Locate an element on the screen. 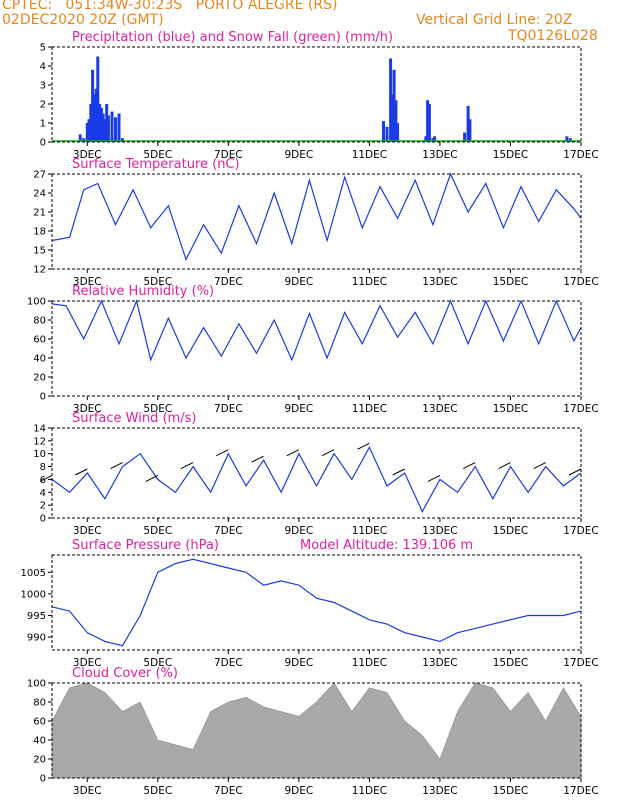 The width and height of the screenshot is (618, 800). panel-2-x-tick-label: 11DEC is located at coordinates (369, 282).